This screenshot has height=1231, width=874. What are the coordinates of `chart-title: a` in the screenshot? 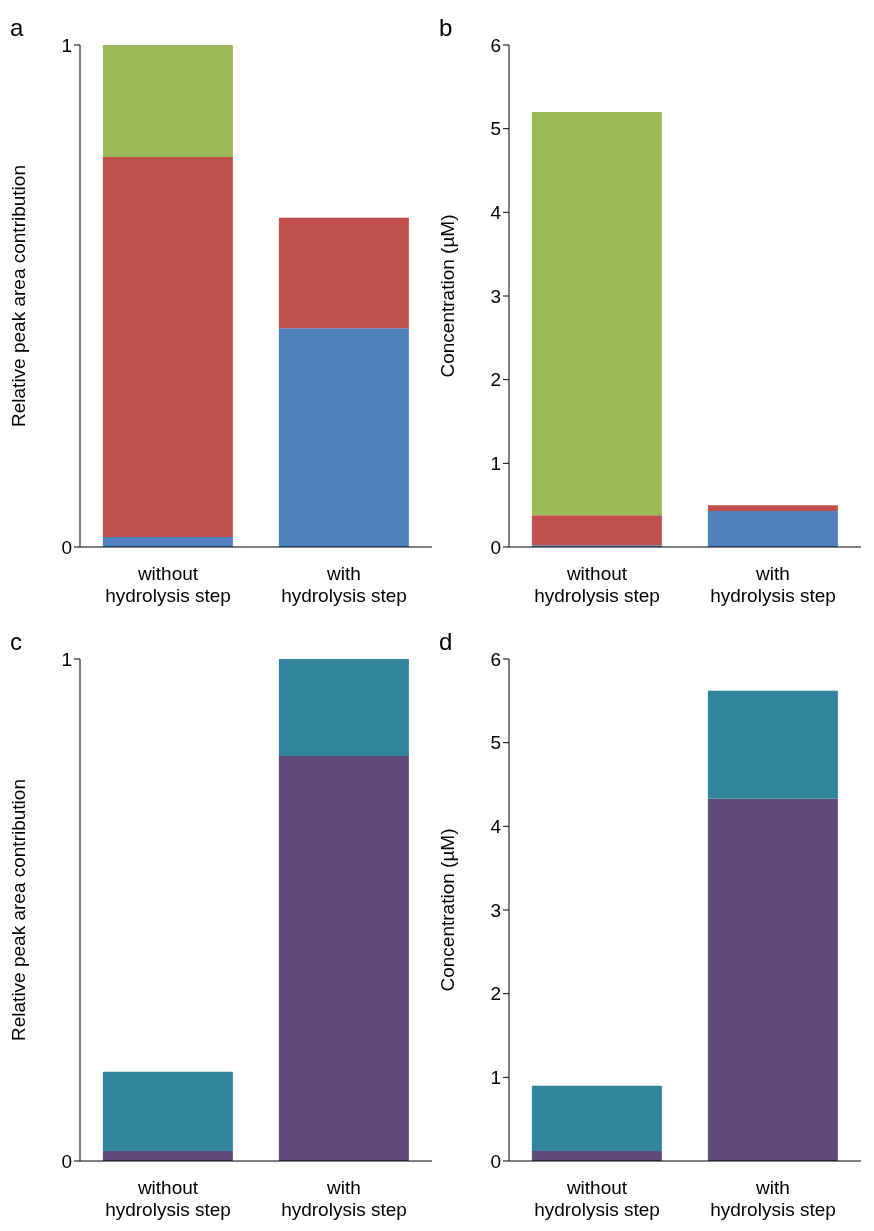 It's located at (17, 28).